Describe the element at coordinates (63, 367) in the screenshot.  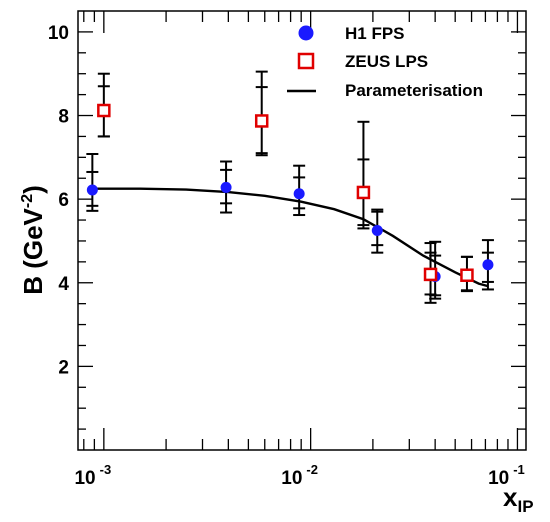
I see `y-tick-label: 2` at that location.